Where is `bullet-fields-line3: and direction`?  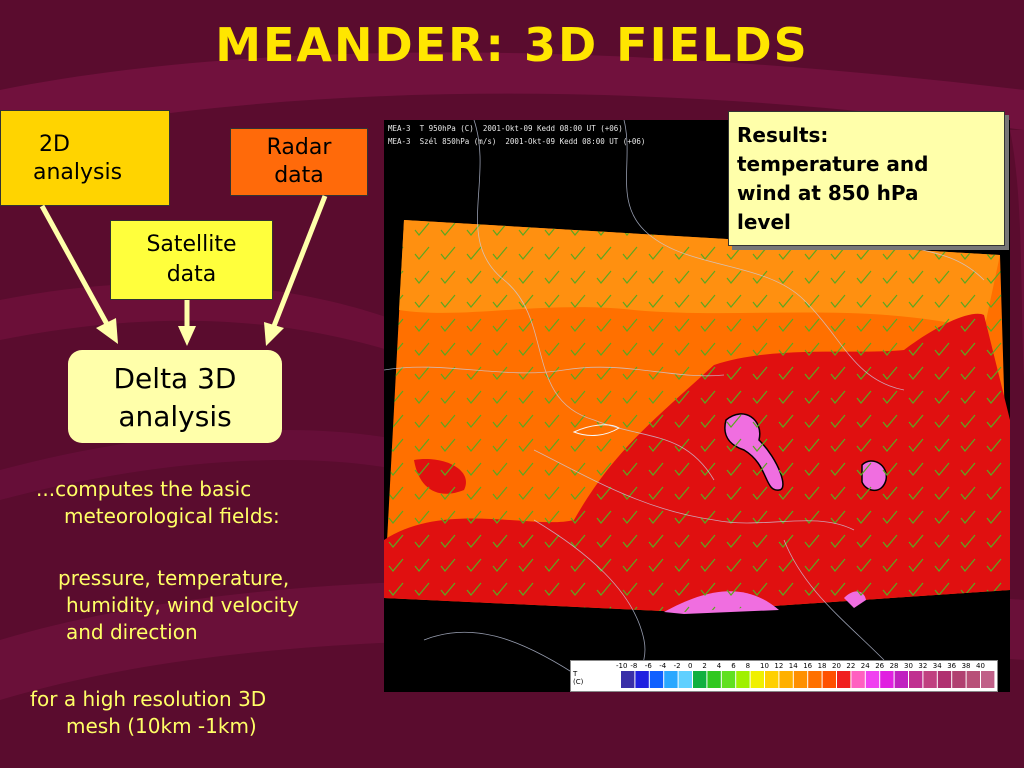 bullet-fields-line3: and direction is located at coordinates (132, 632).